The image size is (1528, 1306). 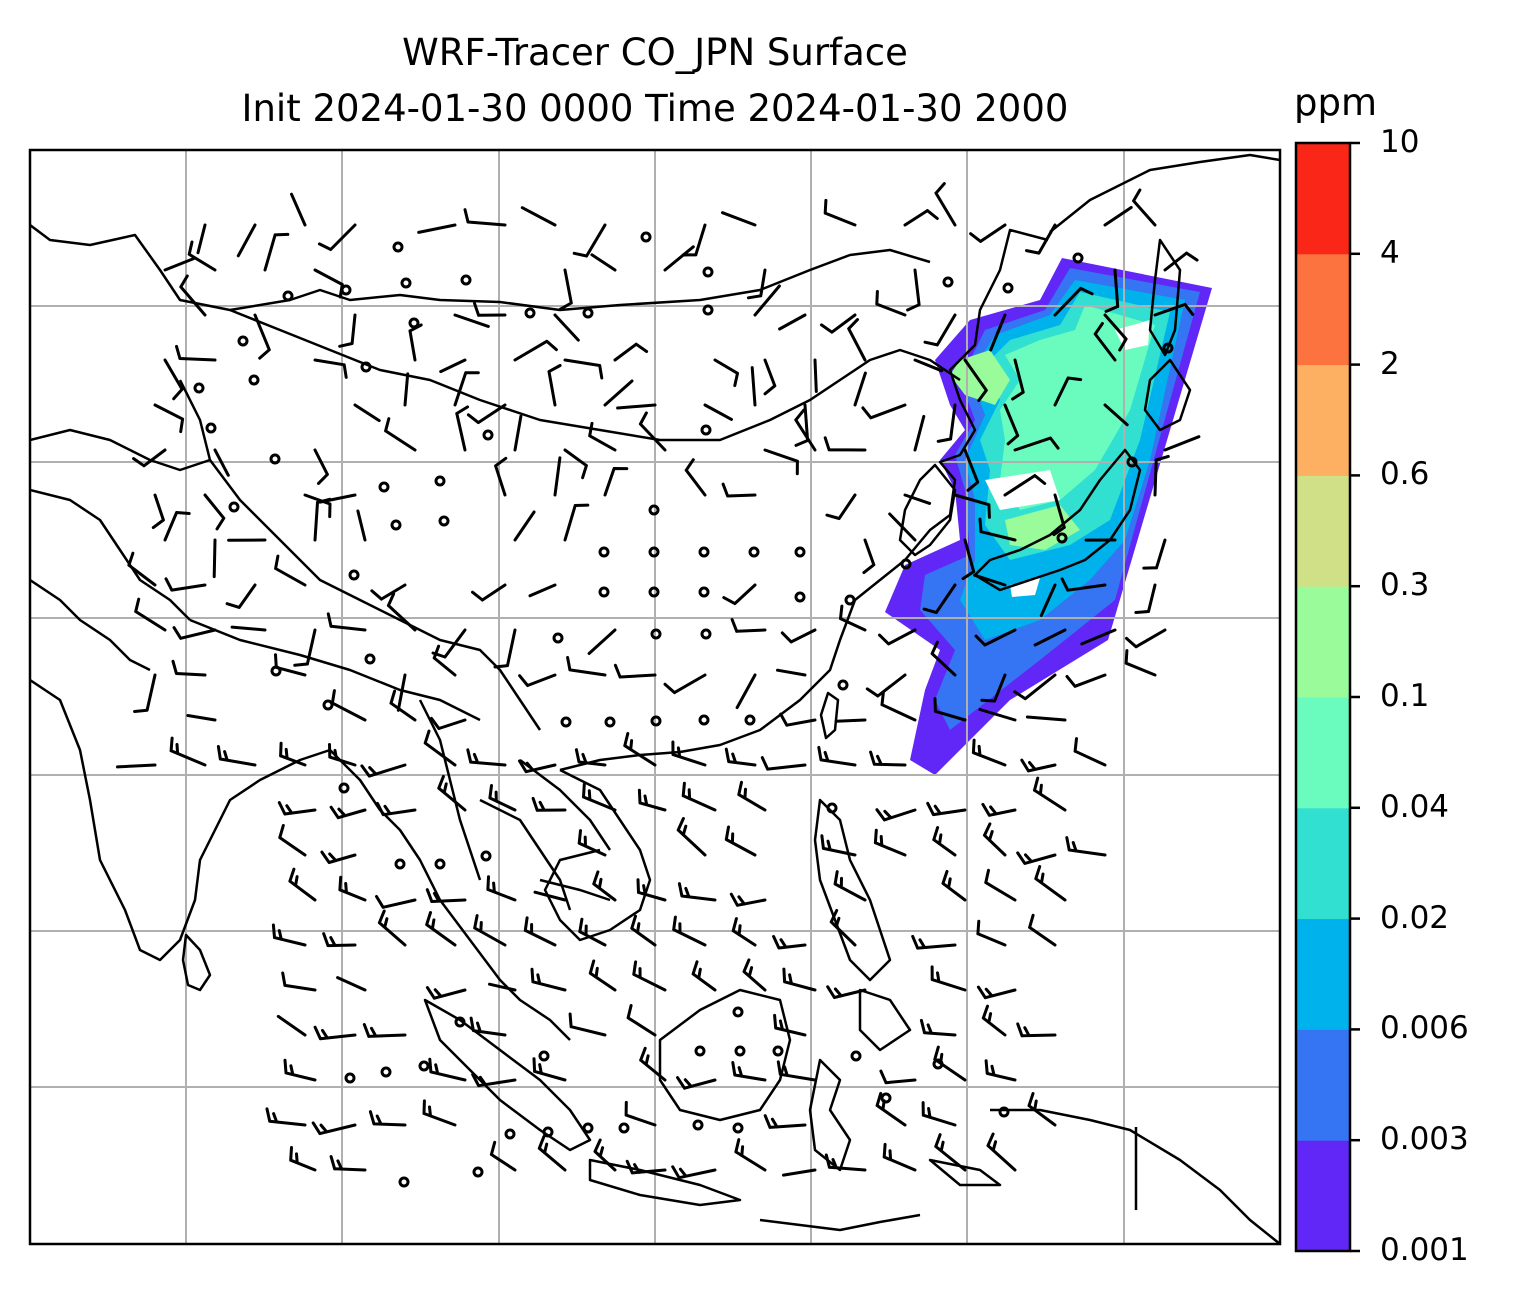 What do you see at coordinates (507, 1075) in the screenshot?
I see `coastline-sumatra` at bounding box center [507, 1075].